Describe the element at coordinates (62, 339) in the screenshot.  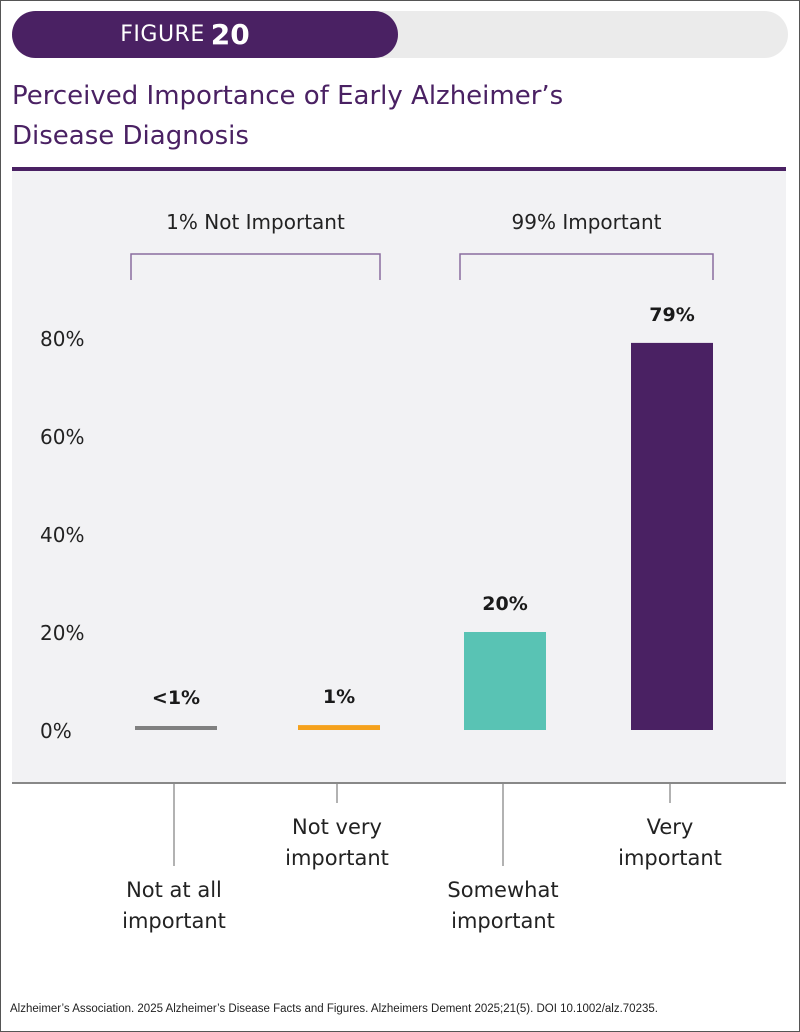
I see `y-tick-label: 80%` at that location.